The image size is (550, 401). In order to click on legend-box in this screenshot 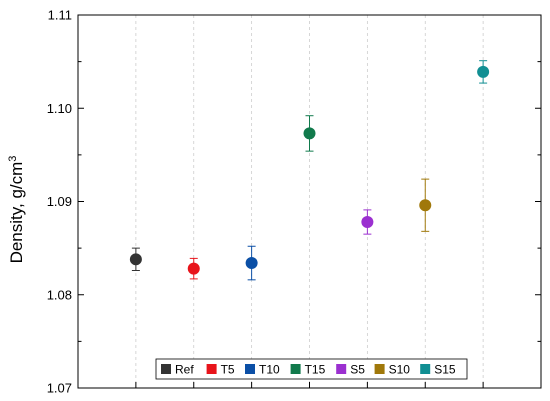, I will do `click(311, 369)`.